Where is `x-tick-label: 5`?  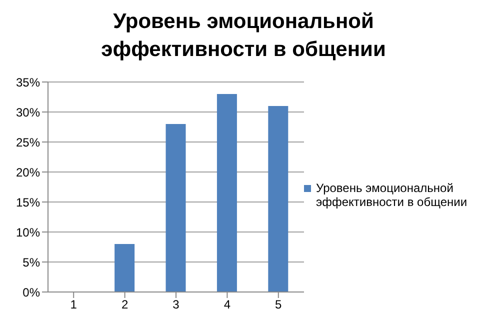
x-tick-label: 5 is located at coordinates (278, 305).